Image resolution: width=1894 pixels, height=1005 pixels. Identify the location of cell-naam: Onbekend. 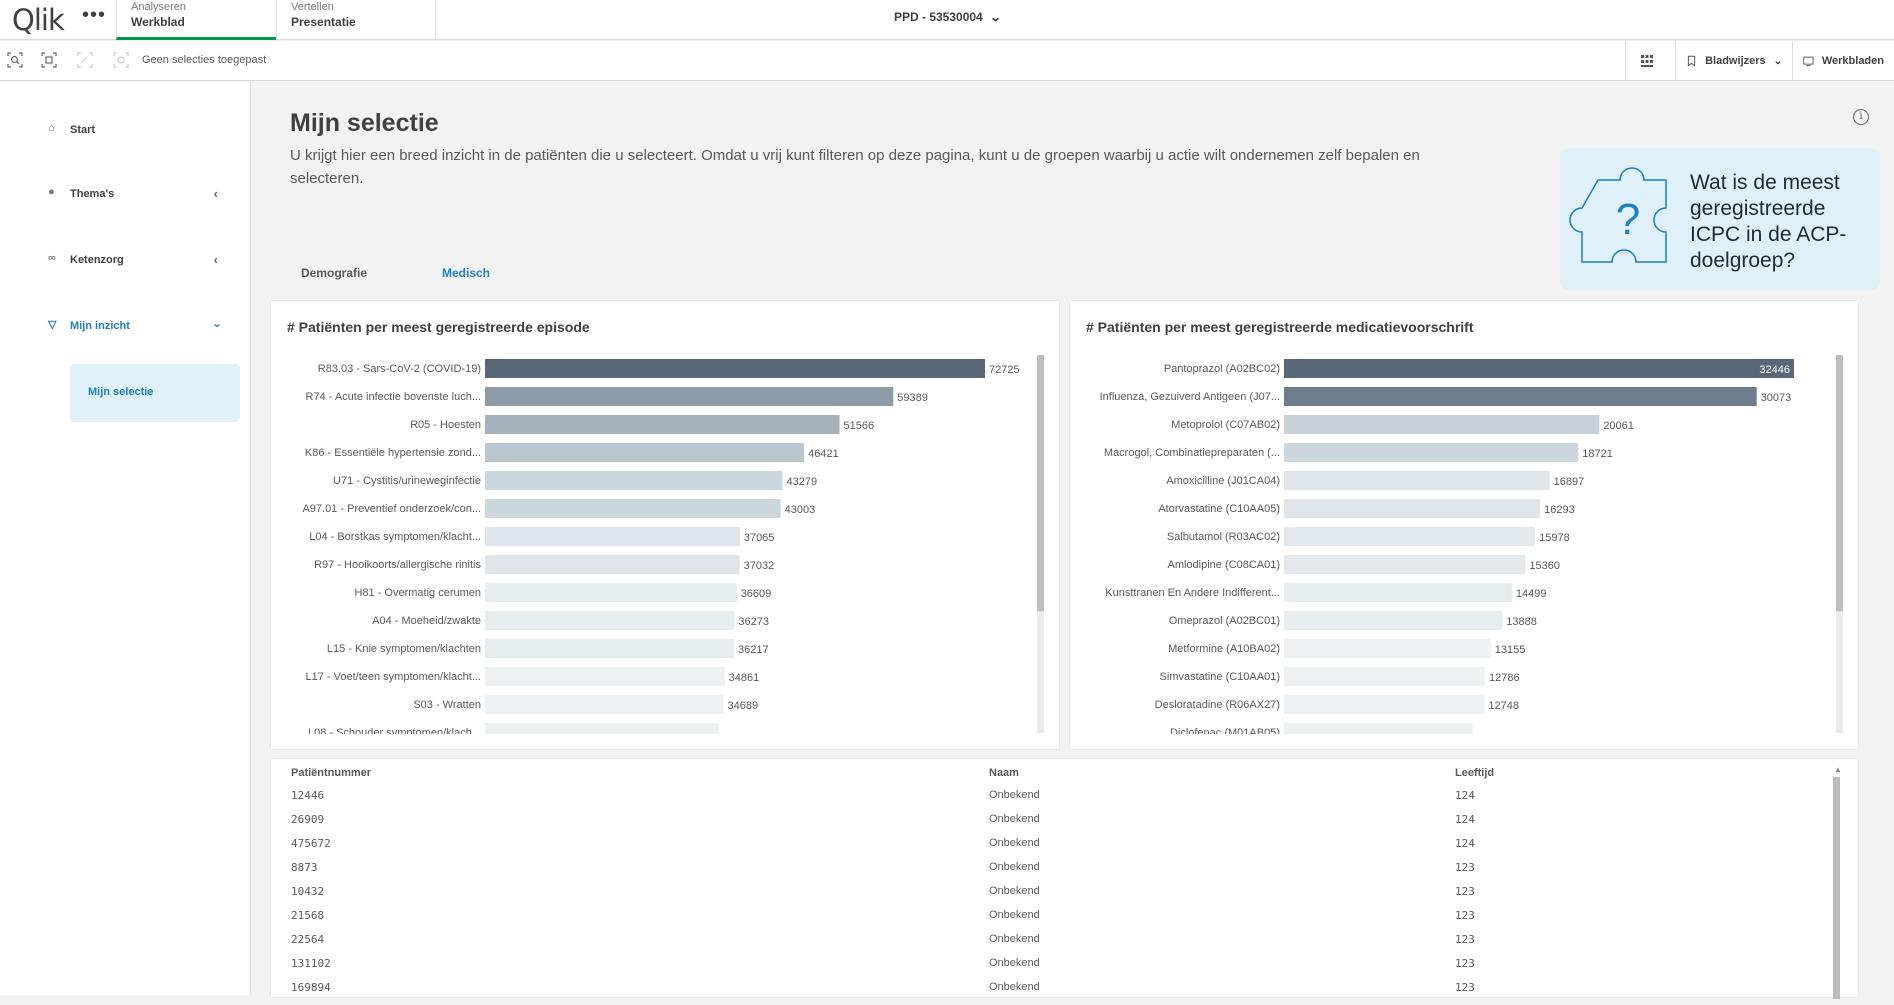
(1014, 987).